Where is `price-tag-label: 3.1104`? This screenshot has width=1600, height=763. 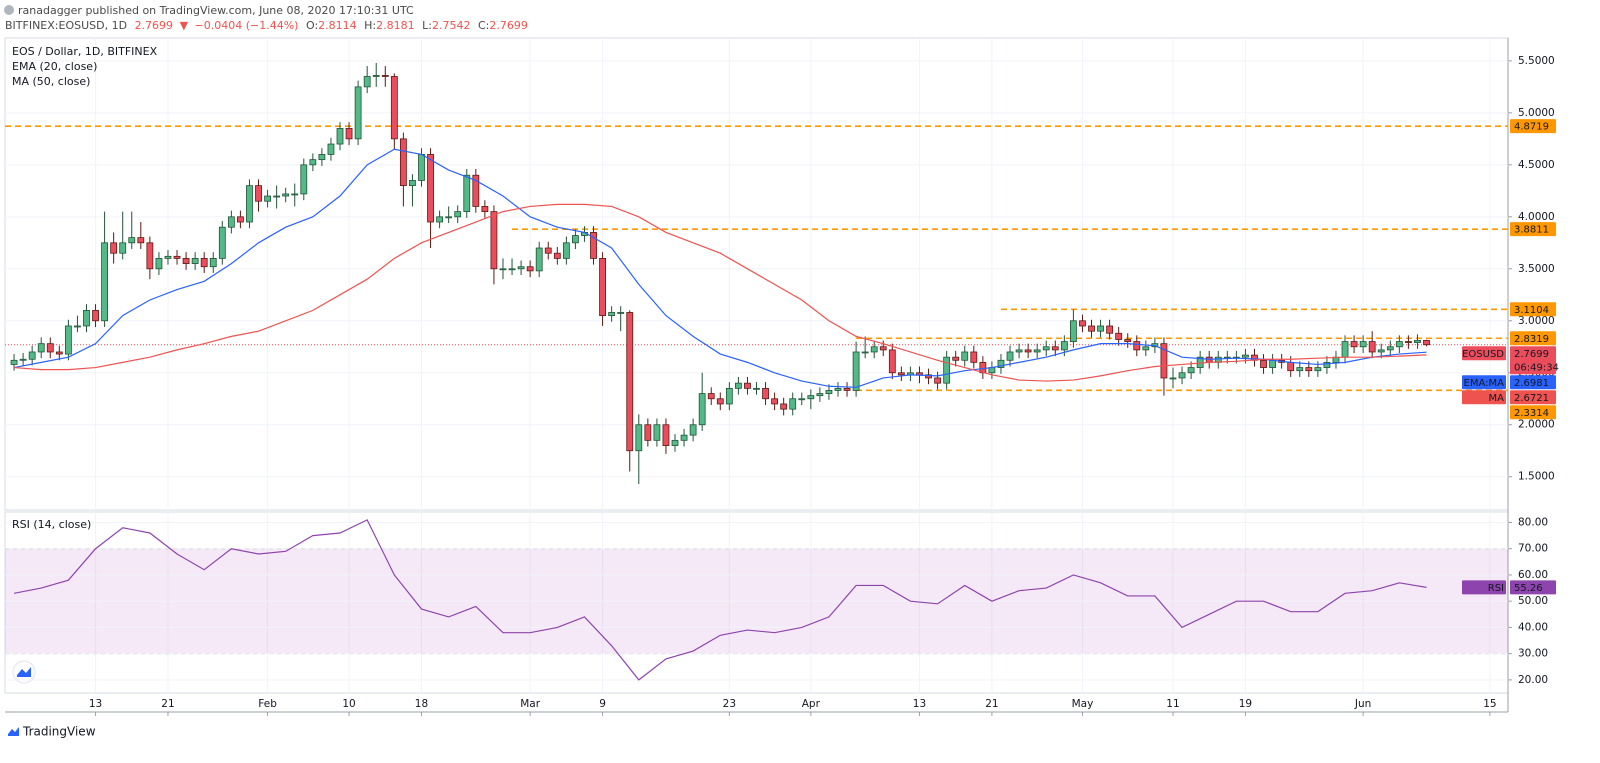 price-tag-label: 3.1104 is located at coordinates (1531, 310).